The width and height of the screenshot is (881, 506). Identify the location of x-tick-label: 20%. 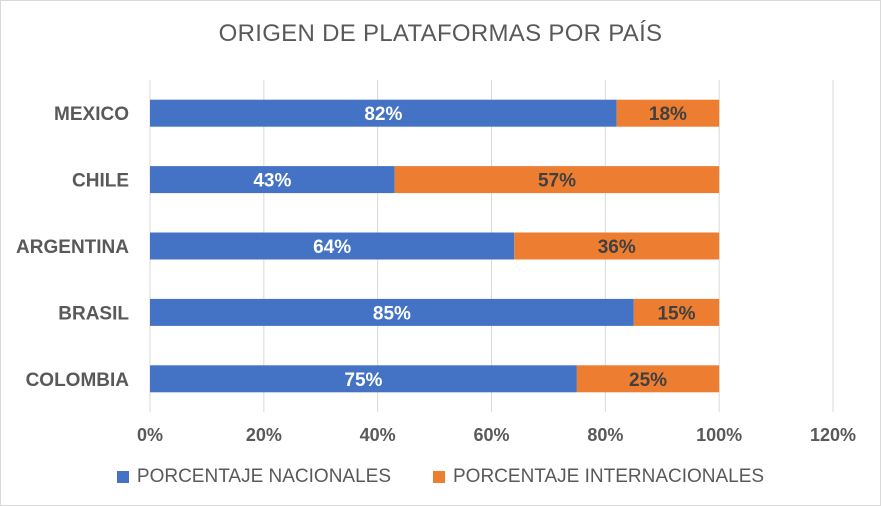
(264, 435).